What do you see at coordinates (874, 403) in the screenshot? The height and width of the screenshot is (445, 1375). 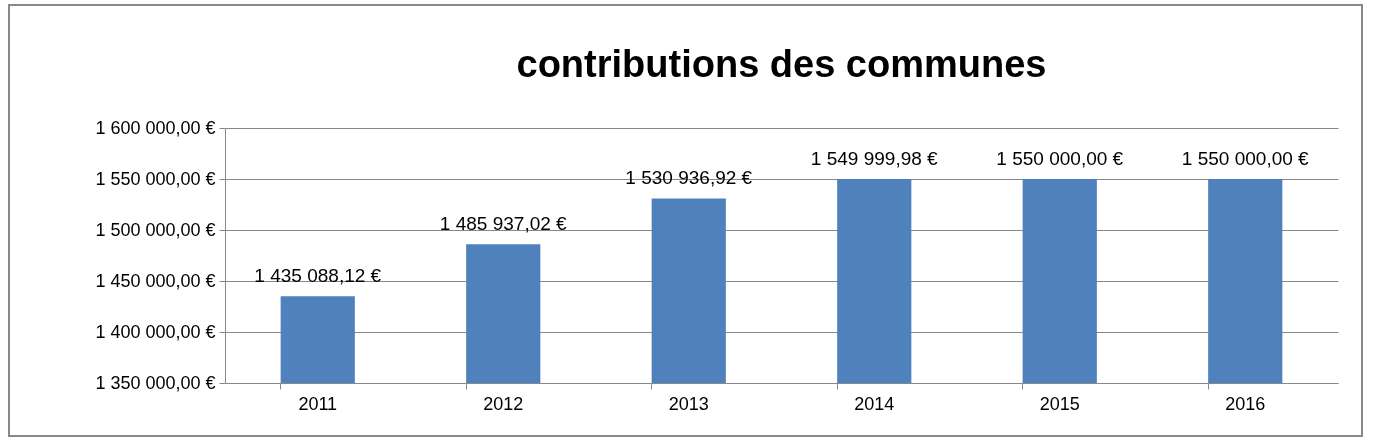 I see `x-tick-label: 2014` at bounding box center [874, 403].